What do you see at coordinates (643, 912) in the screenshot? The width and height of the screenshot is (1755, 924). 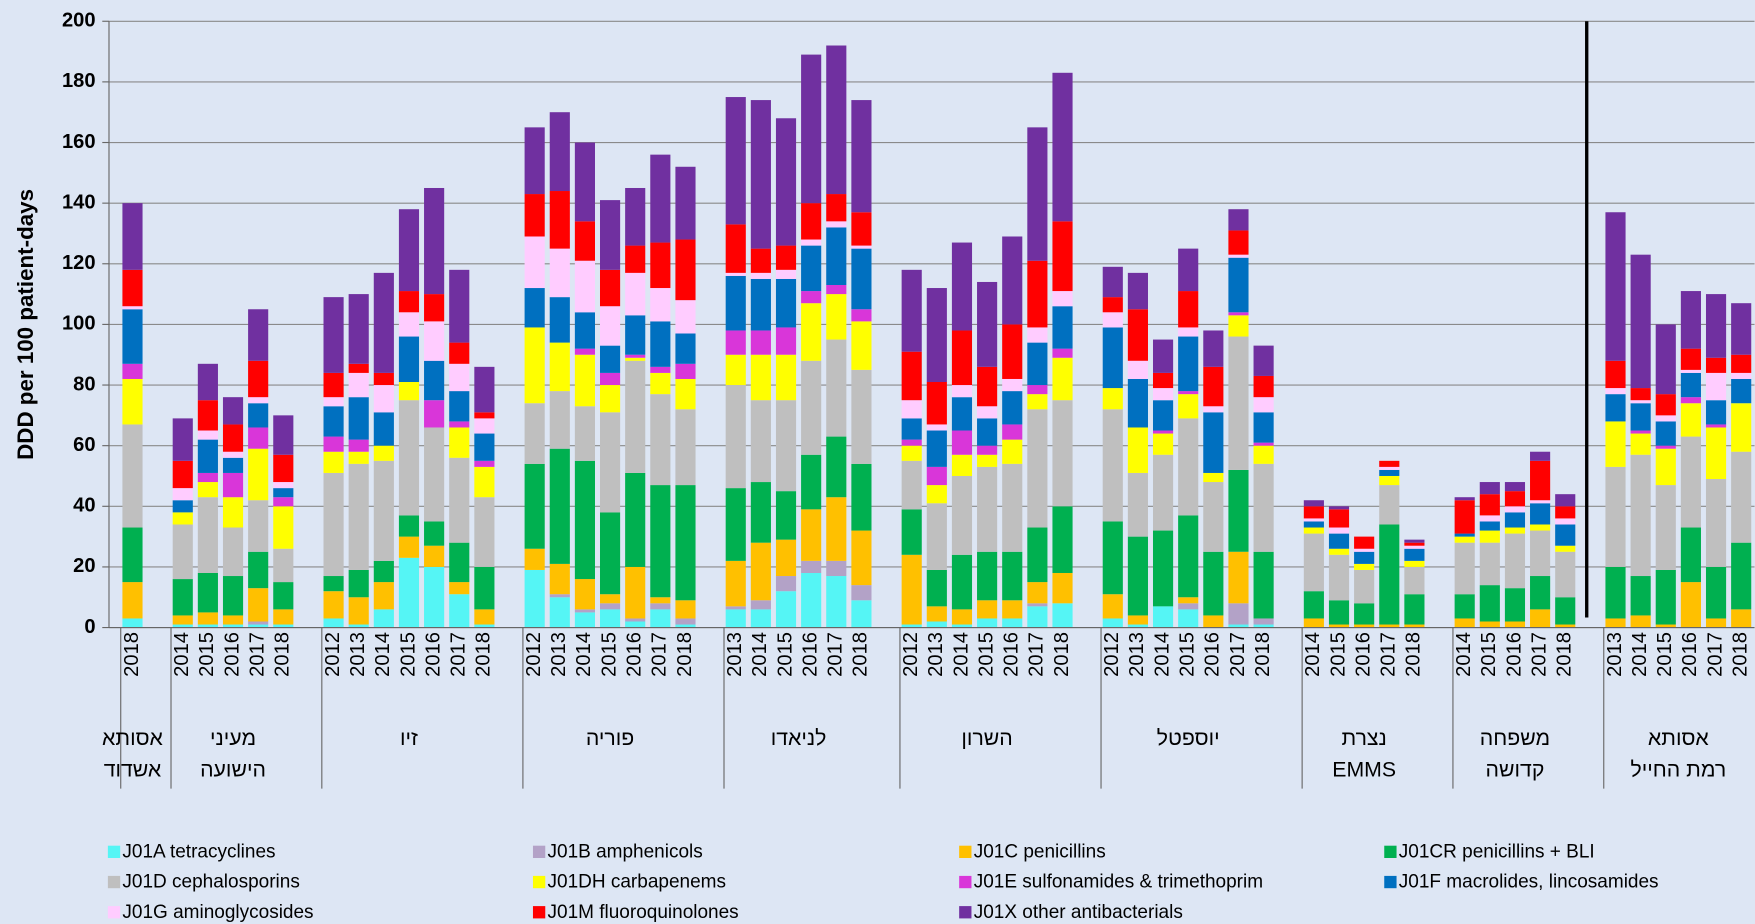 I see `legend-label: J01M fluoroquinolones` at bounding box center [643, 912].